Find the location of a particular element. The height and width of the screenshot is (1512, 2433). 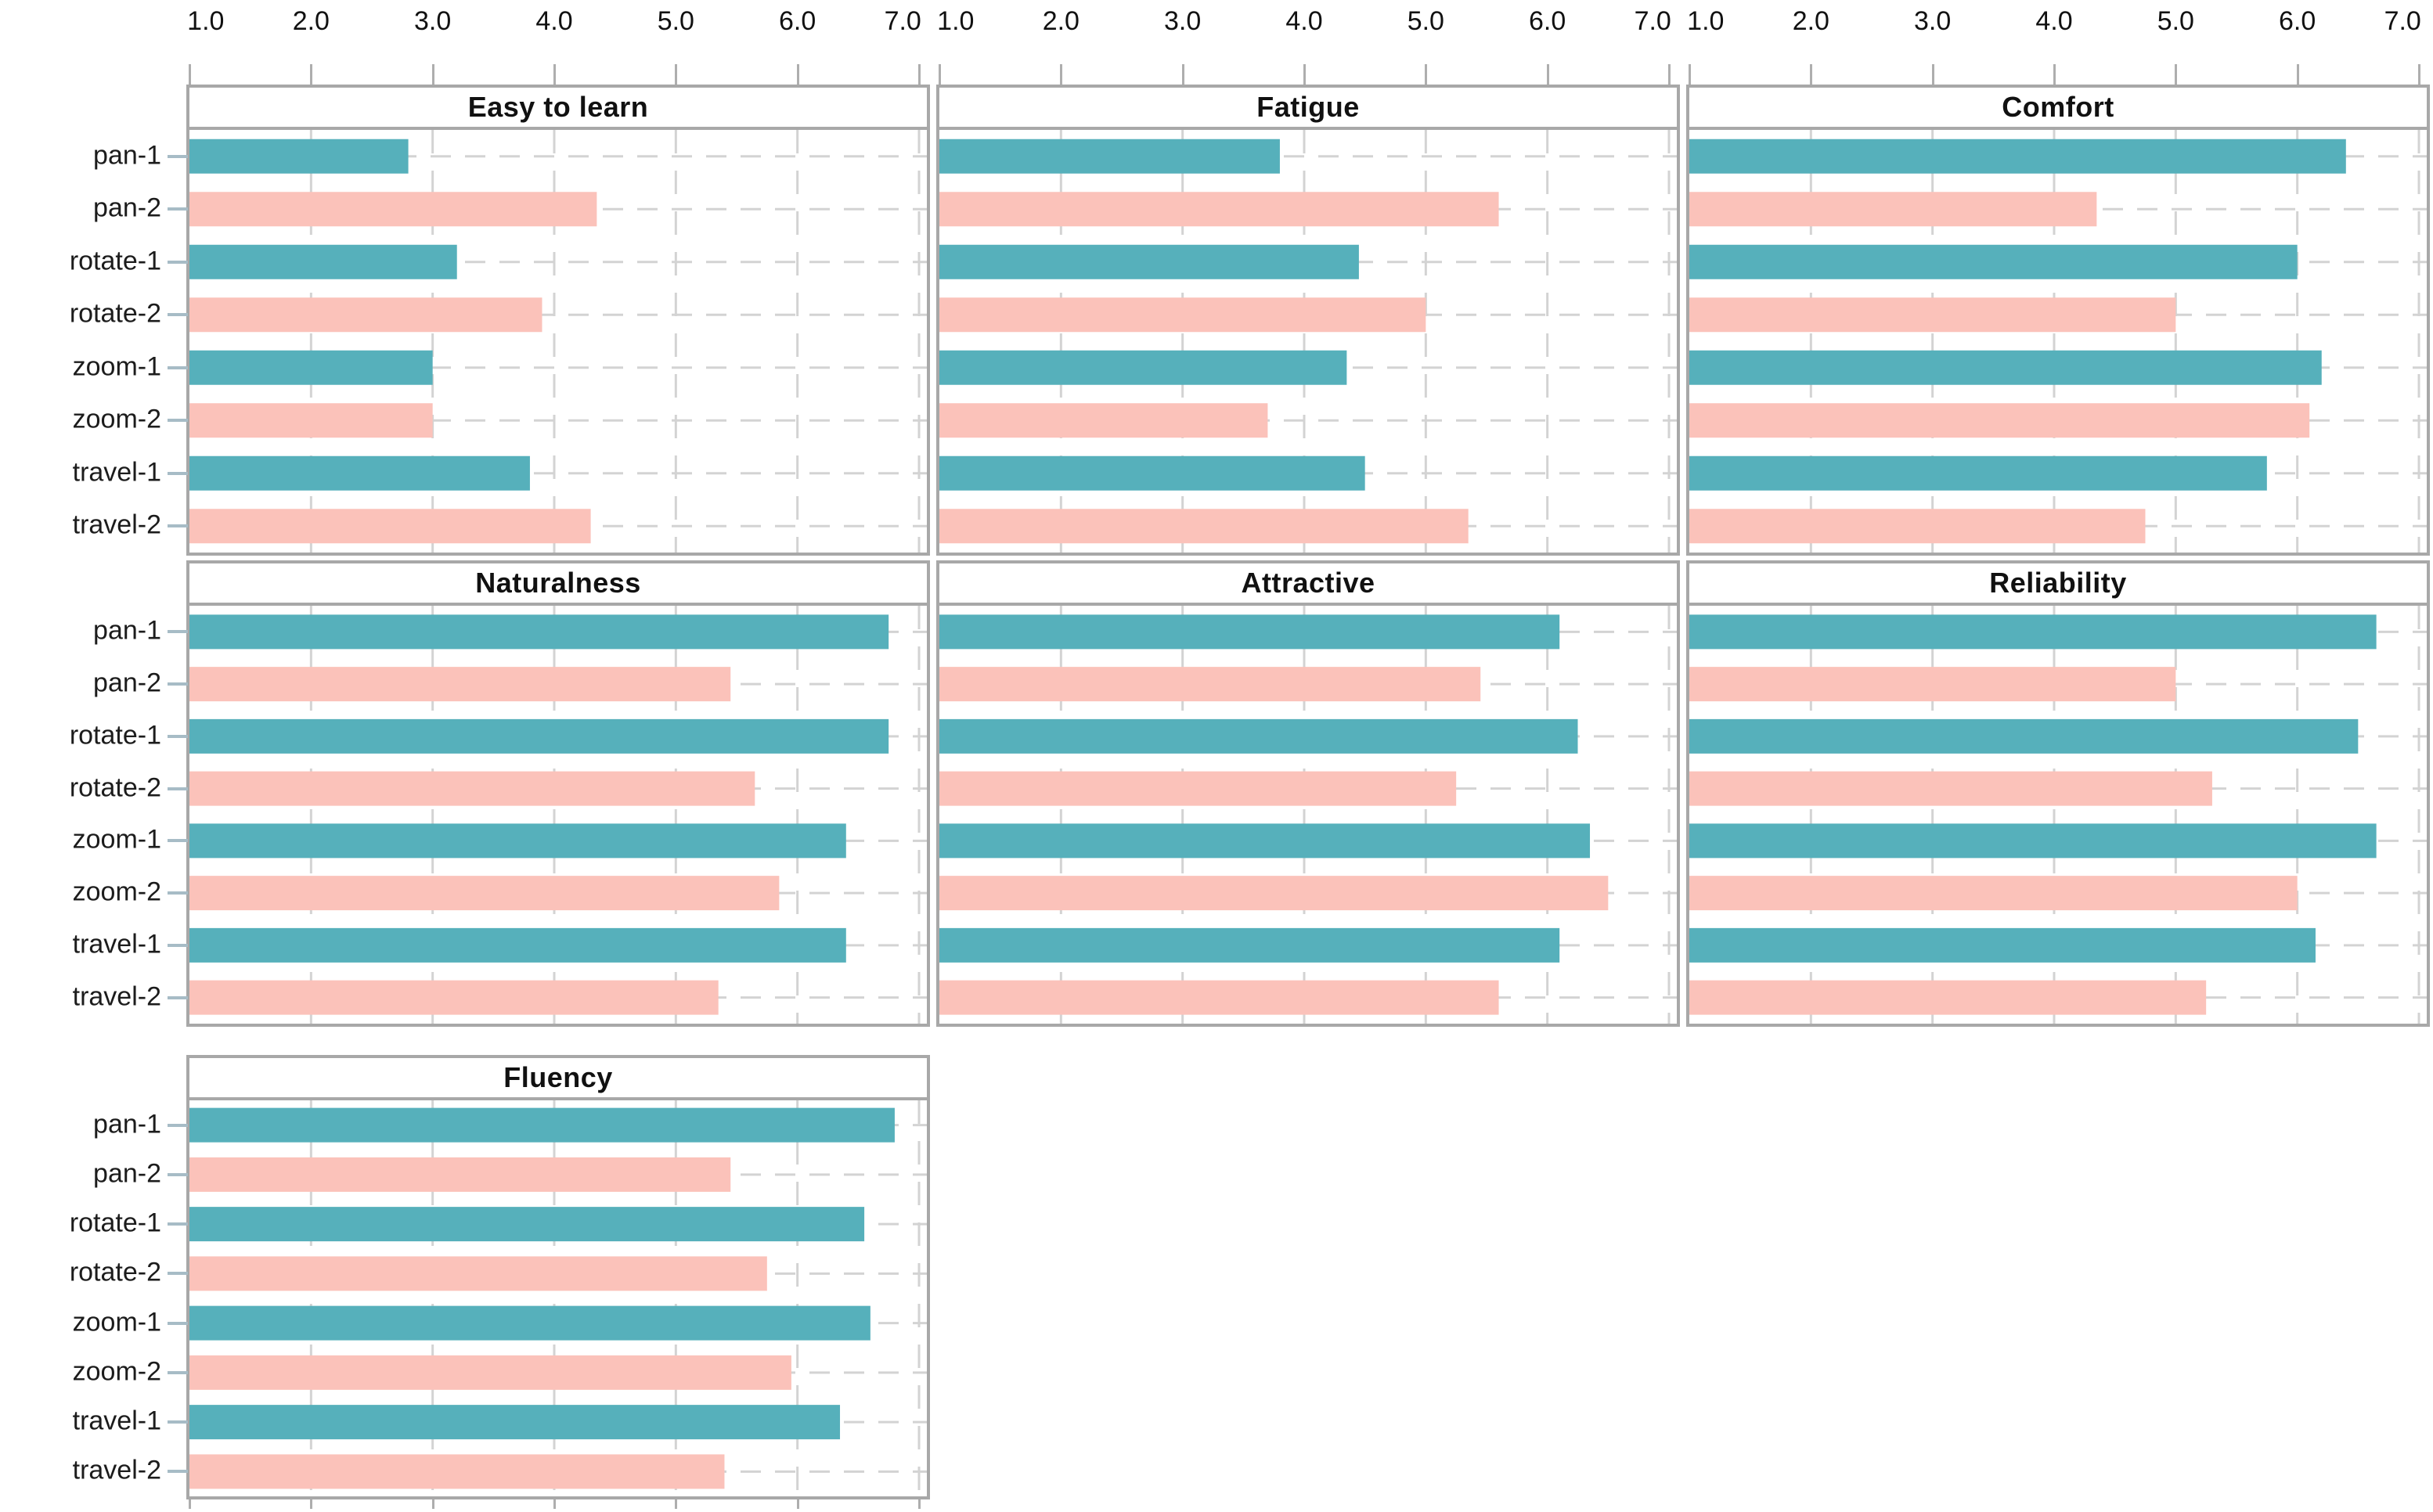

x-axis-top: 1.0 2.0 3.0 4.0 5.0 6.0 7.0 is located at coordinates (558, 42).